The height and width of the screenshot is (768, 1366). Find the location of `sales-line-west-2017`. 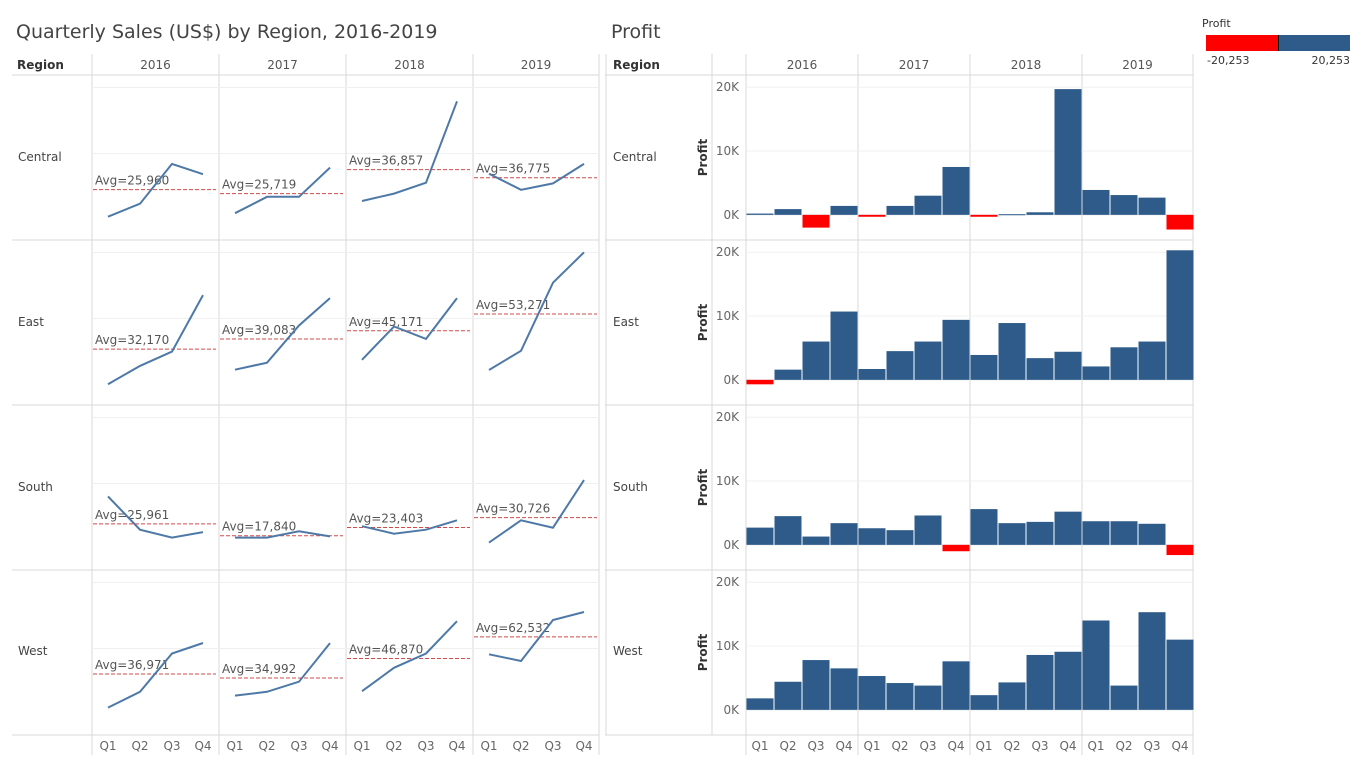

sales-line-west-2017 is located at coordinates (282, 669).